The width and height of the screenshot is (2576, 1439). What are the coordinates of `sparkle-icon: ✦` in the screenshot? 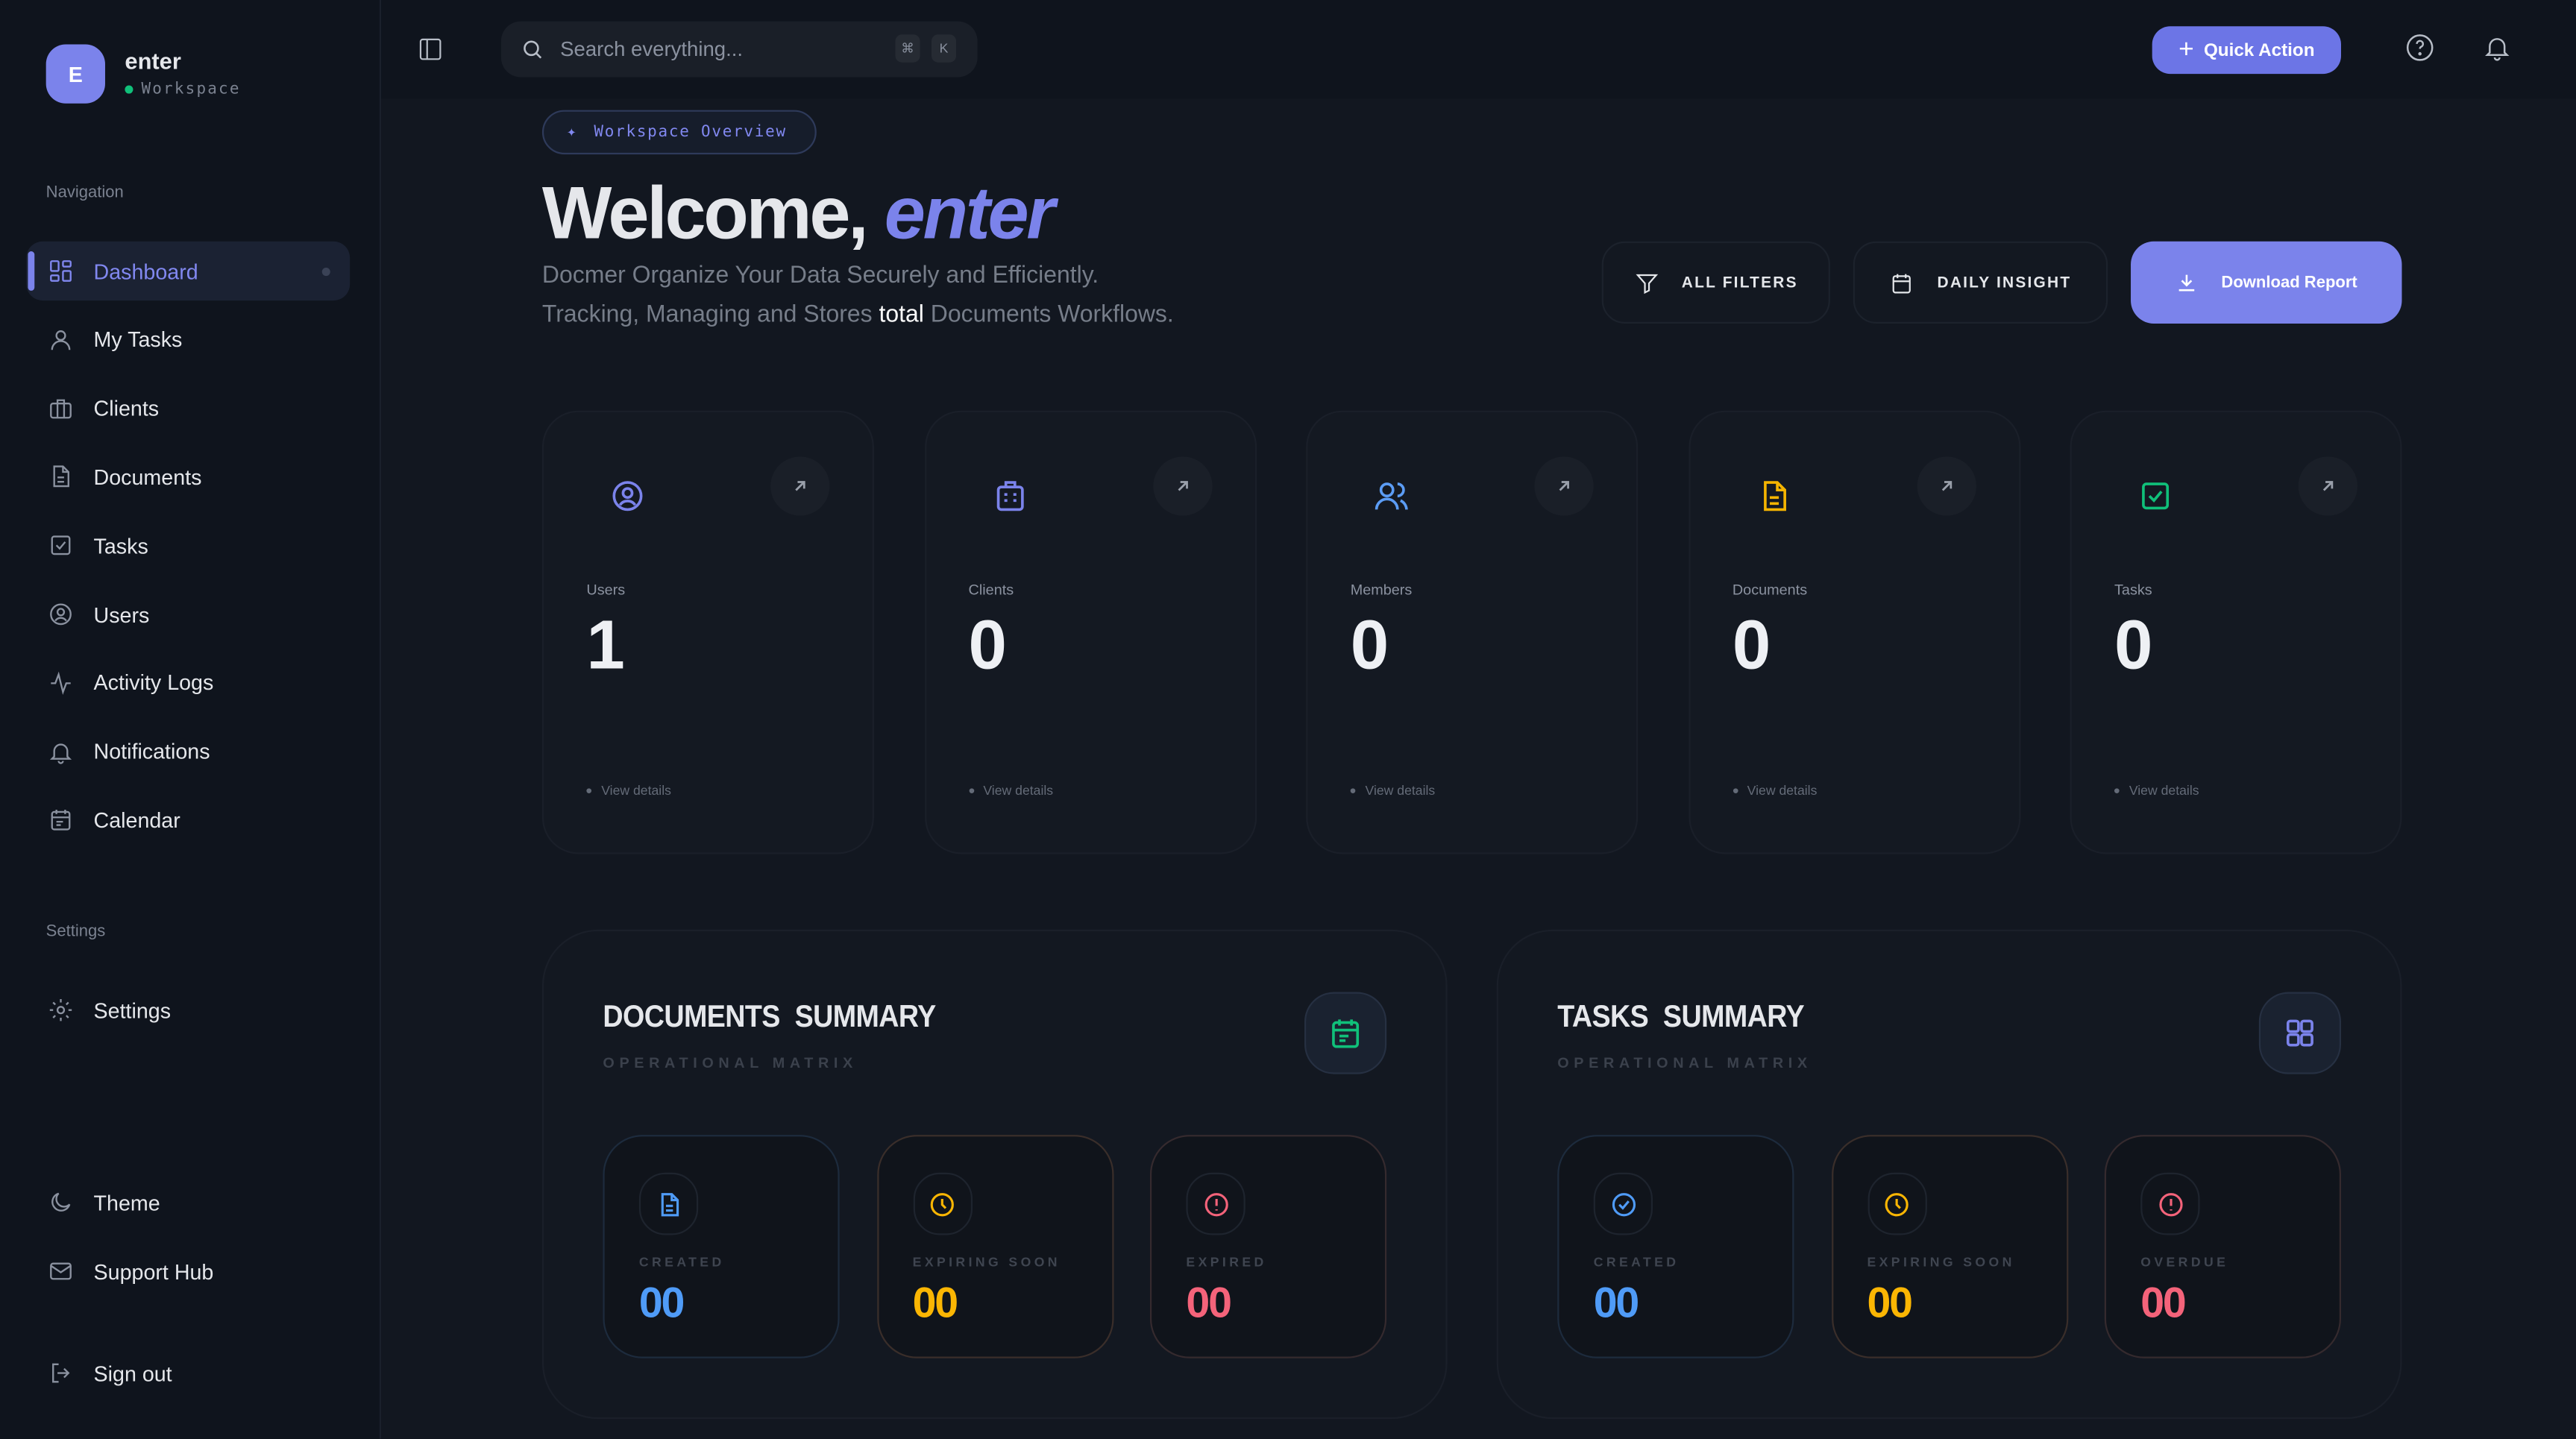 It's located at (572, 132).